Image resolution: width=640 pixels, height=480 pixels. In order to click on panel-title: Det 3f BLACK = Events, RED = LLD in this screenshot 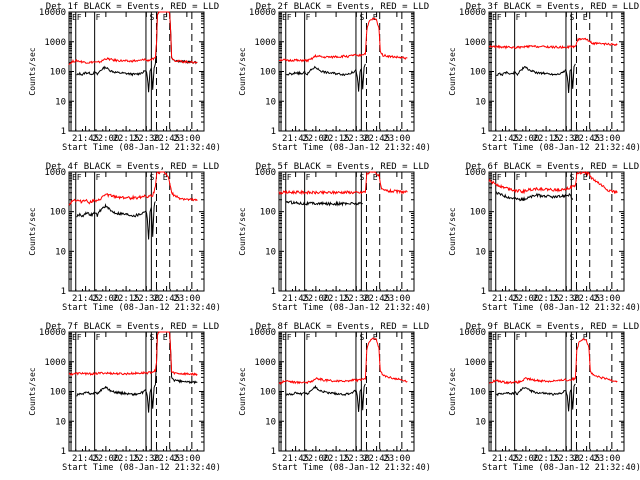, I will do `click(552, 7)`.